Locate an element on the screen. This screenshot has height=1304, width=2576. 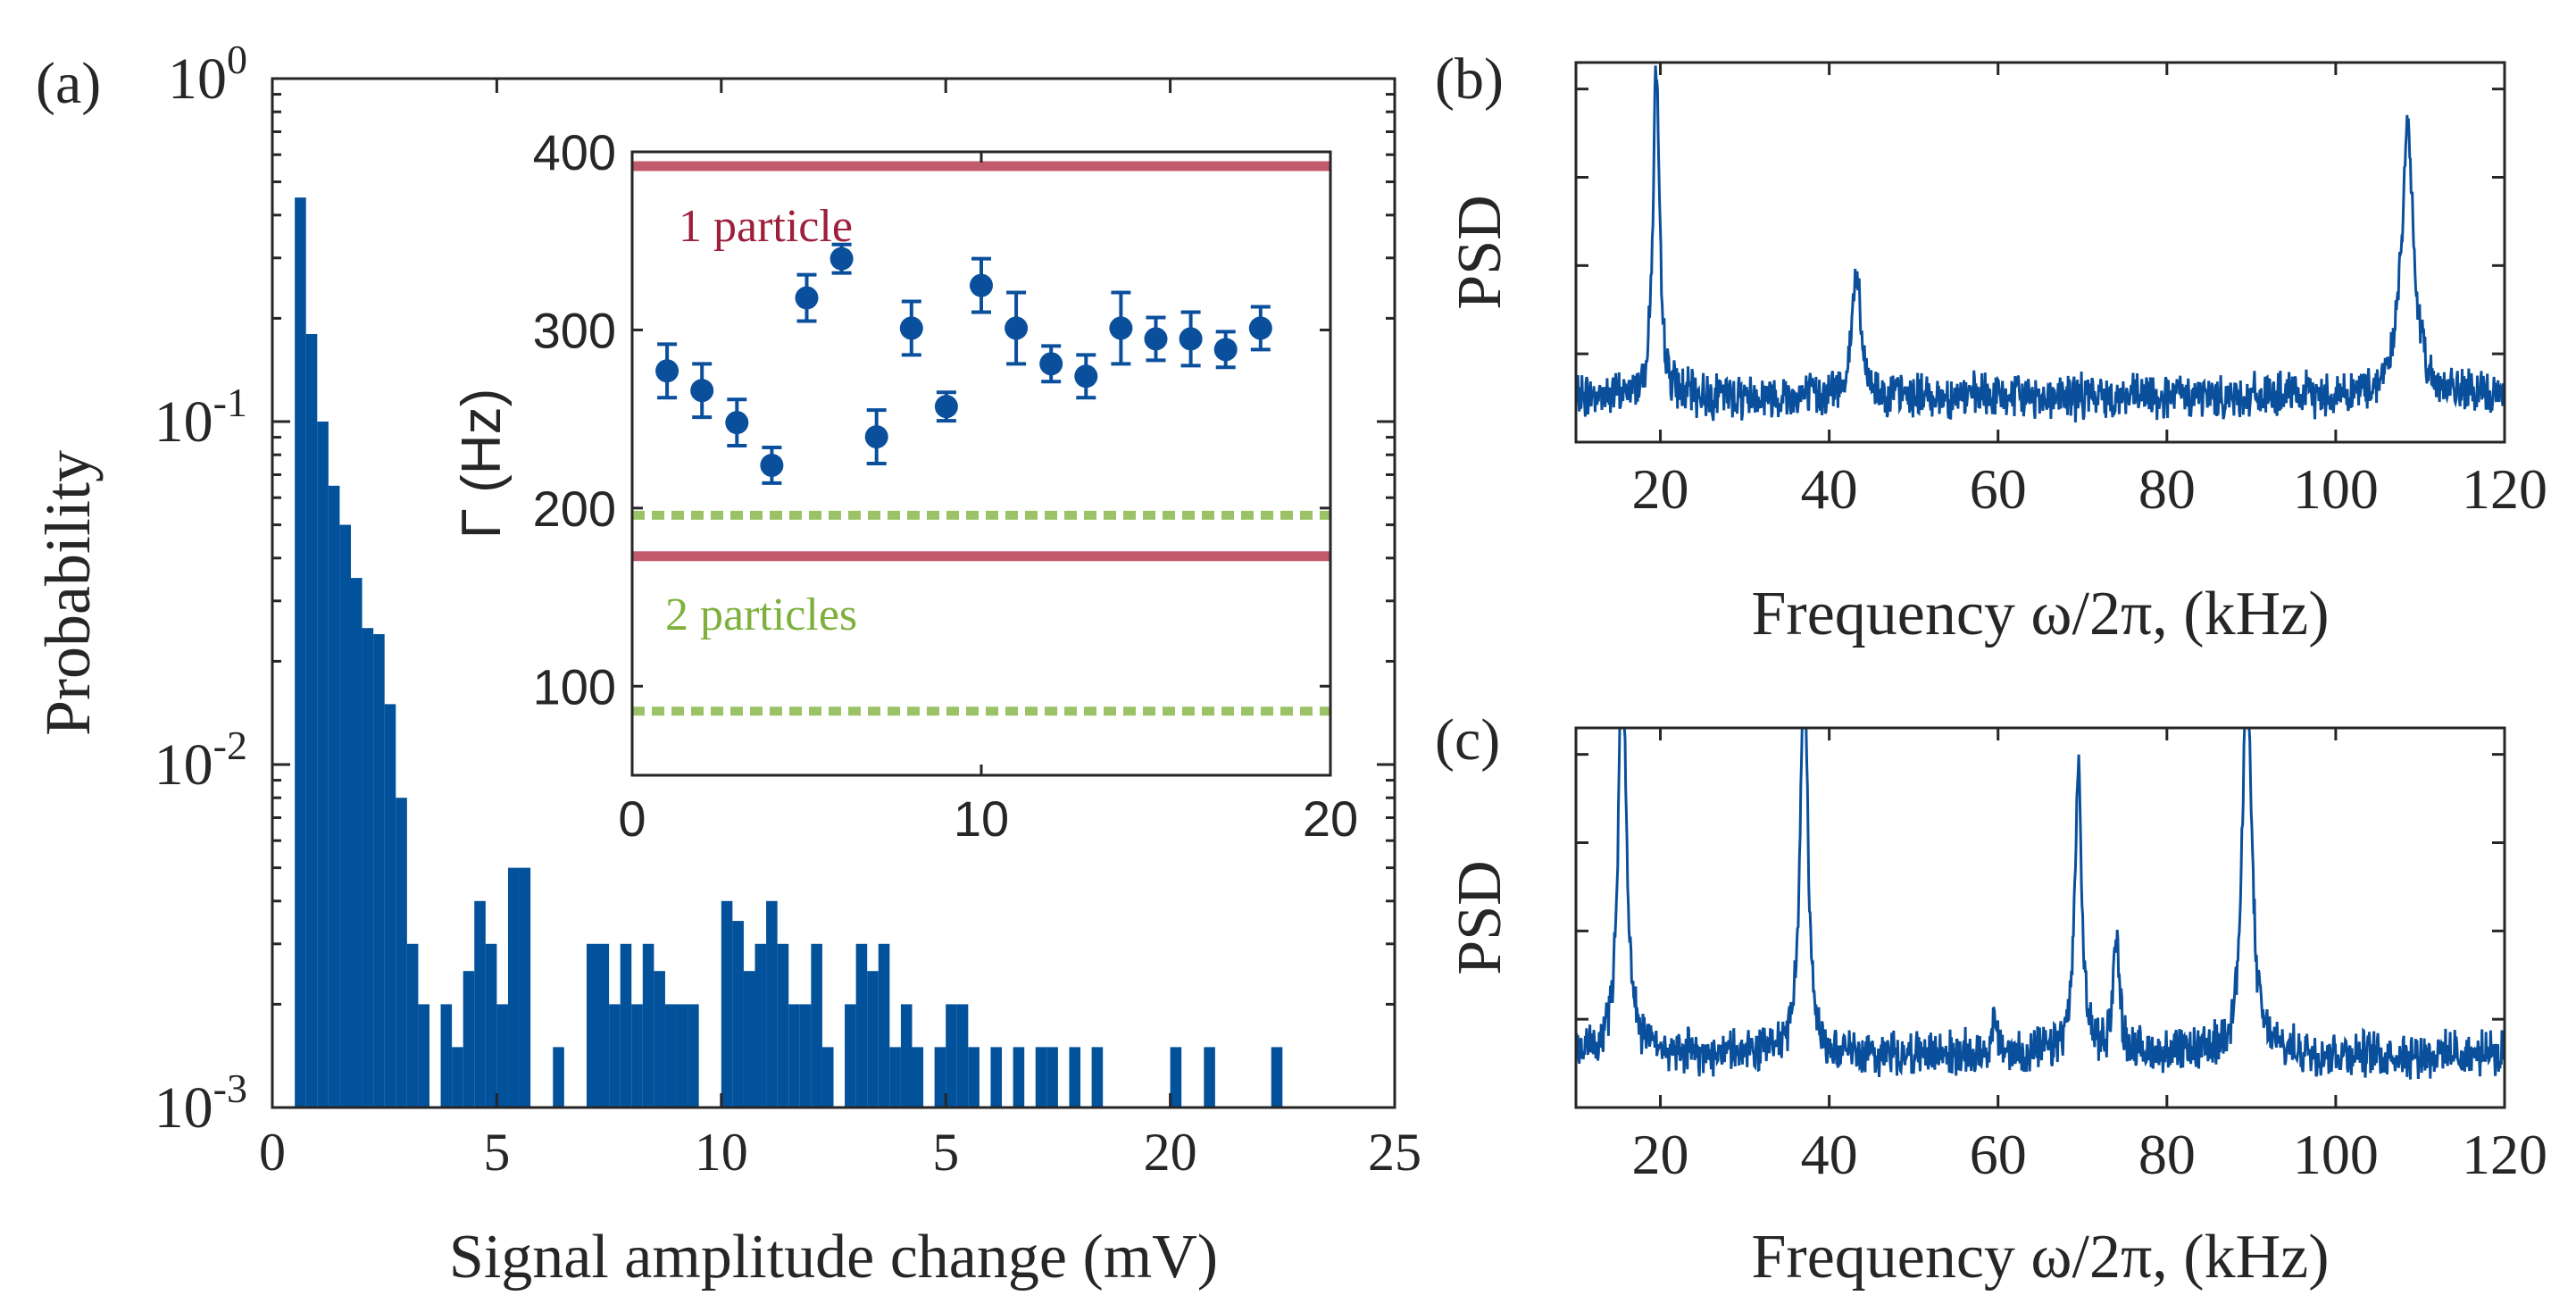
y-tick-exponent: -1 is located at coordinates (230, 402).